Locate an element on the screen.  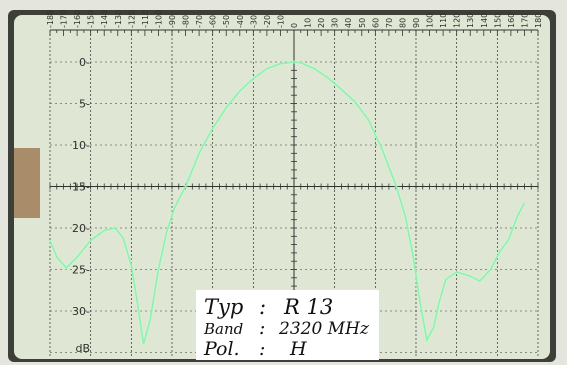
angle-label: 50 is located at coordinates (362, 23).